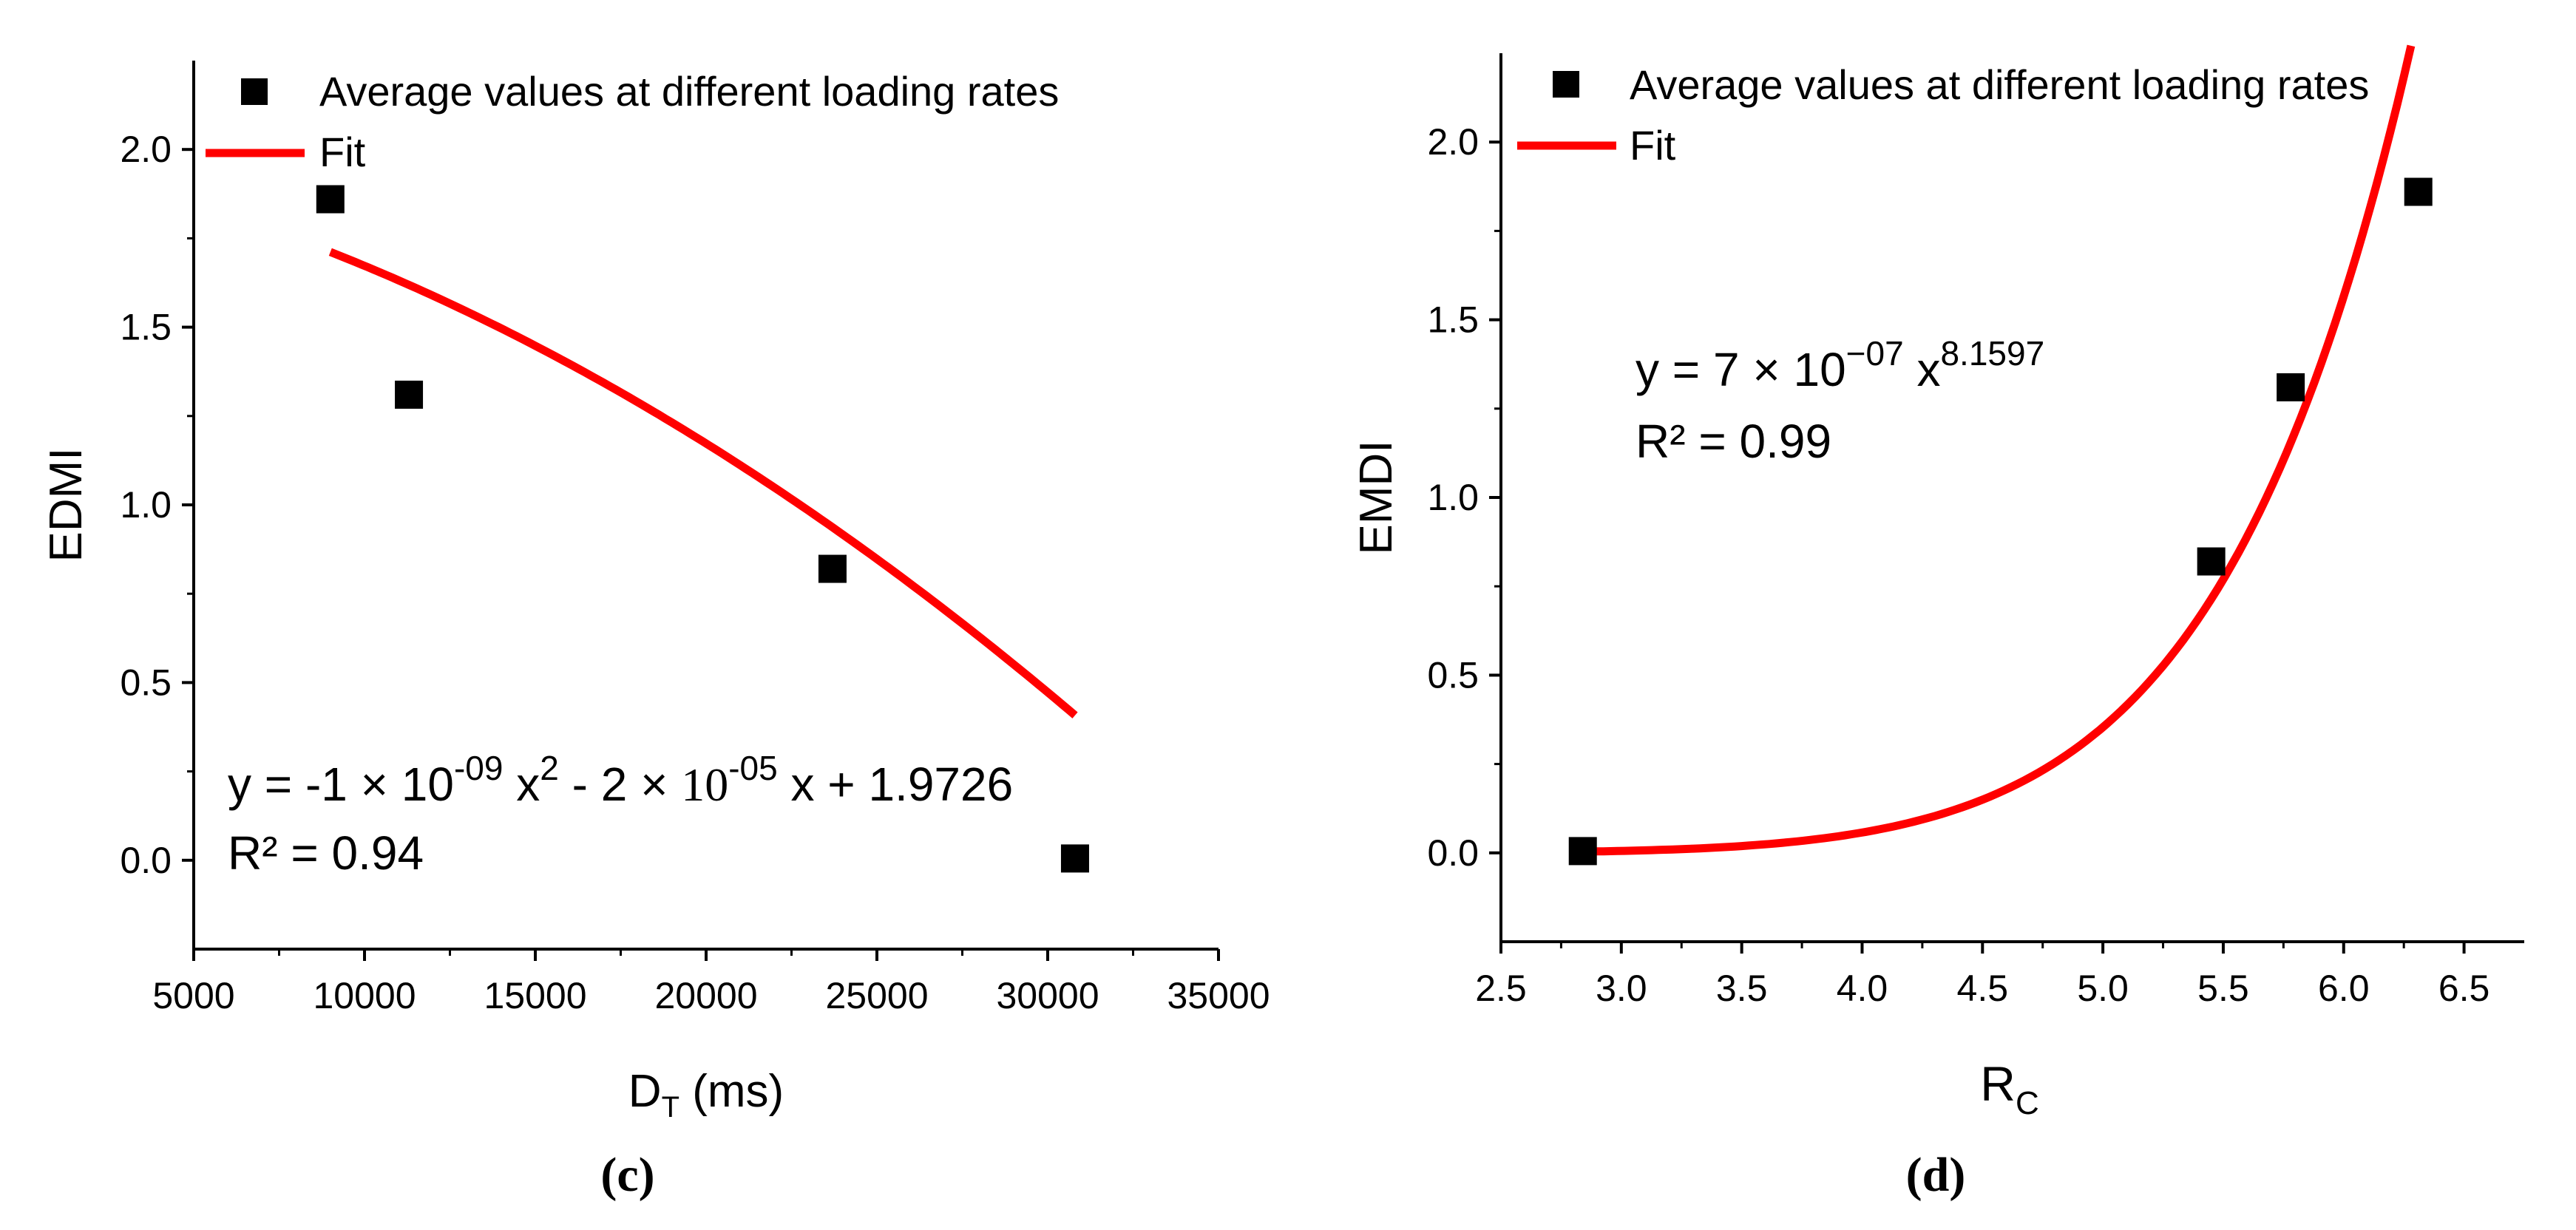  Describe the element at coordinates (535, 995) in the screenshot. I see `x-tick-label: 15000` at that location.